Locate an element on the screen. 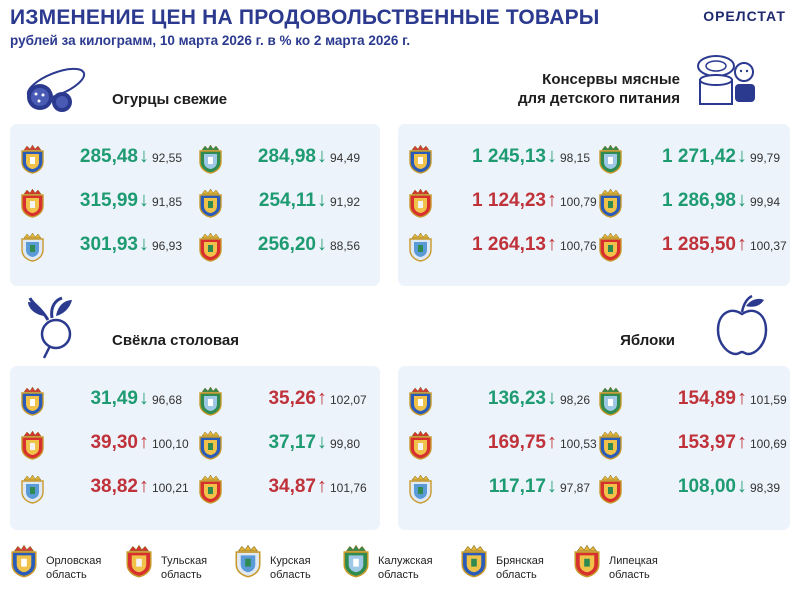 The image size is (800, 594). legend-item-bryansk: Брянская область is located at coordinates (515, 565).